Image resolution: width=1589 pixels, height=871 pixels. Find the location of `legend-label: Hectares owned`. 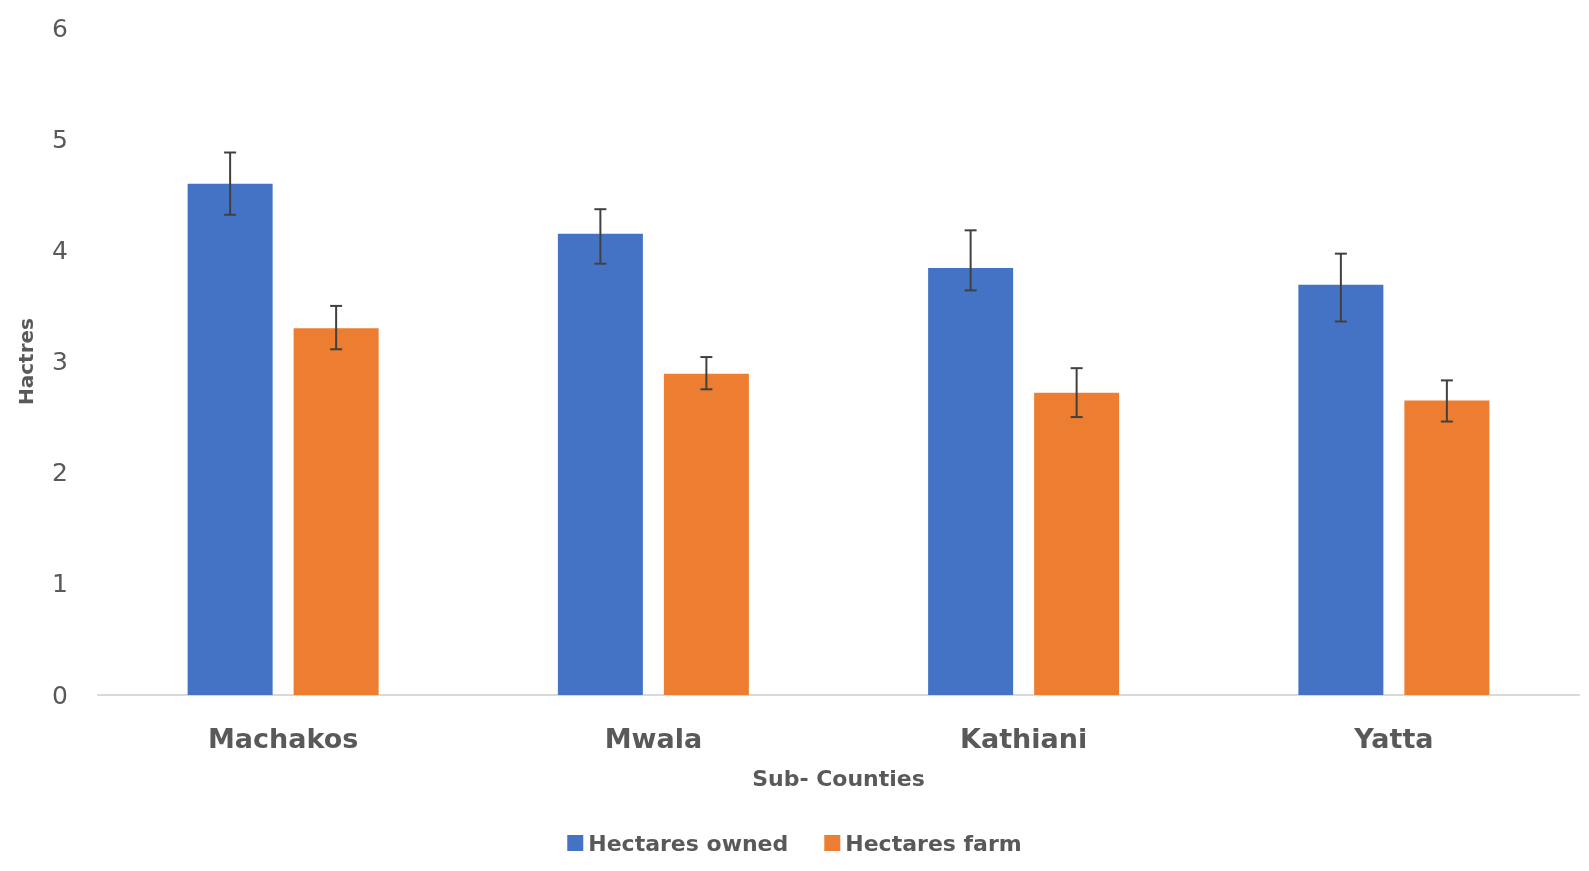

legend-label: Hectares owned is located at coordinates (688, 843).